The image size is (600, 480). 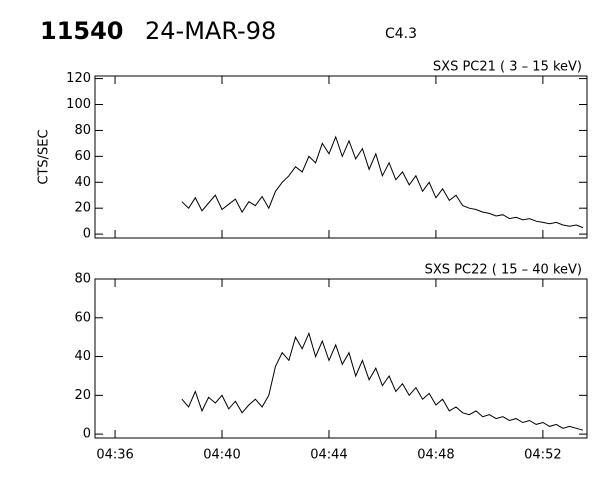 What do you see at coordinates (507, 67) in the screenshot?
I see `panel-title: SXS PC21 ( 3 – 15 keV)` at bounding box center [507, 67].